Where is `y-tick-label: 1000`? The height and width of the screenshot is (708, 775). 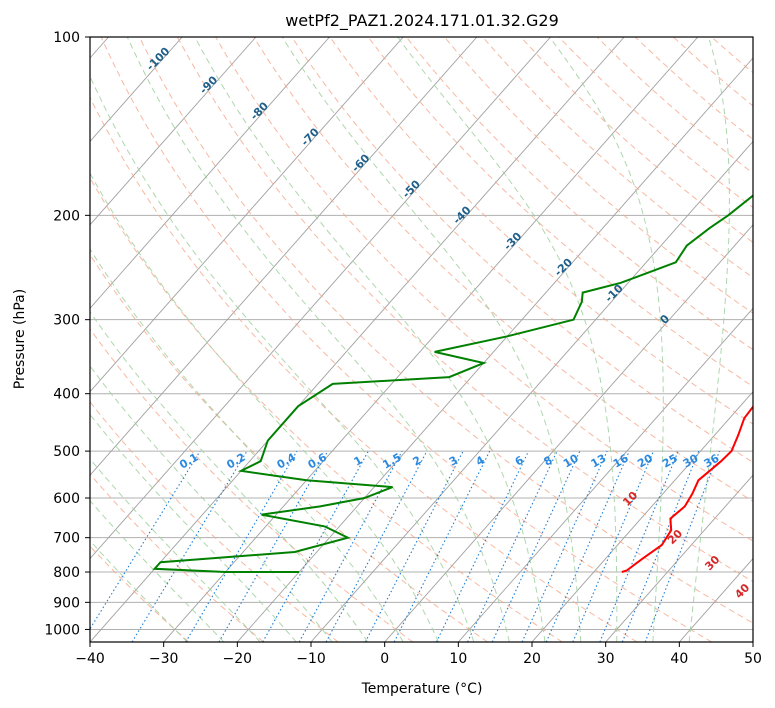
y-tick-label: 1000 is located at coordinates (62, 630).